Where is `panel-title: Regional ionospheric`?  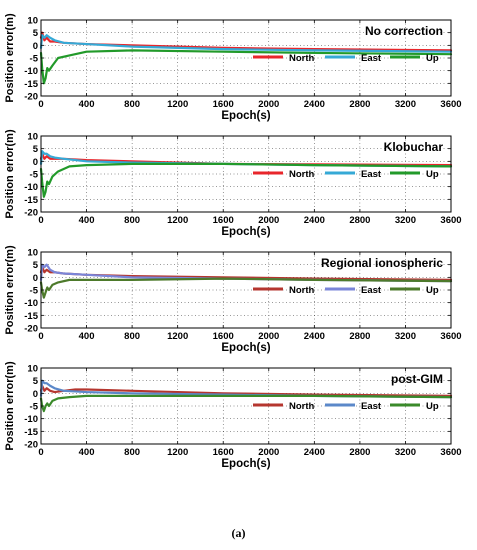 panel-title: Regional ionospheric is located at coordinates (382, 263).